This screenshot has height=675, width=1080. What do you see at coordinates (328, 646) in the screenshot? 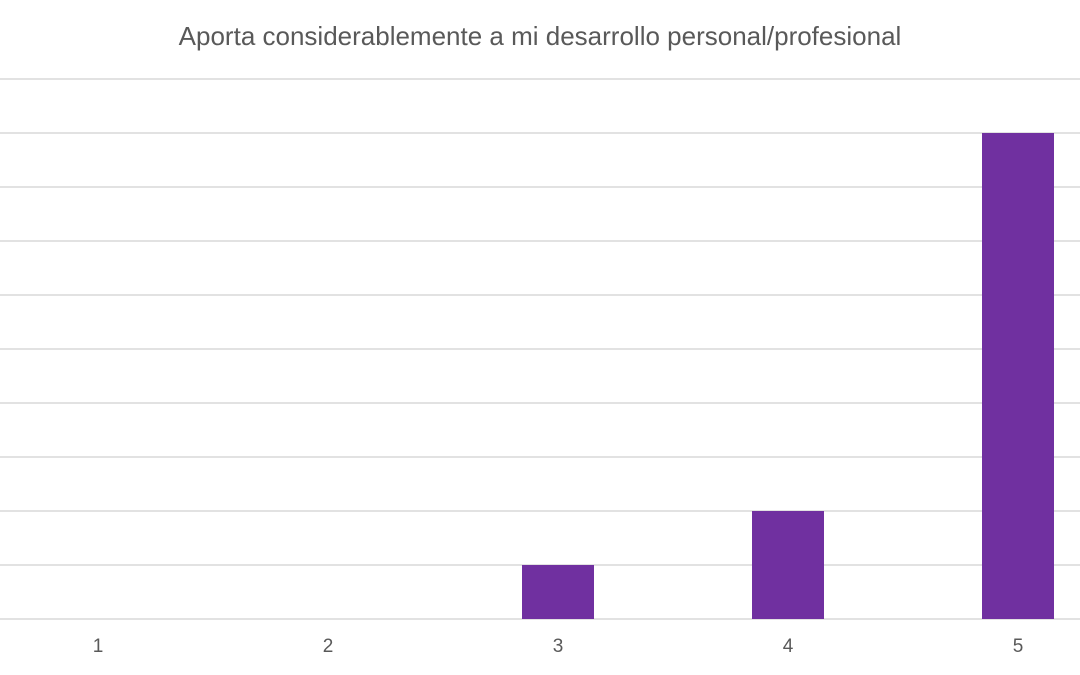
I see `x-tick-label: 2` at bounding box center [328, 646].